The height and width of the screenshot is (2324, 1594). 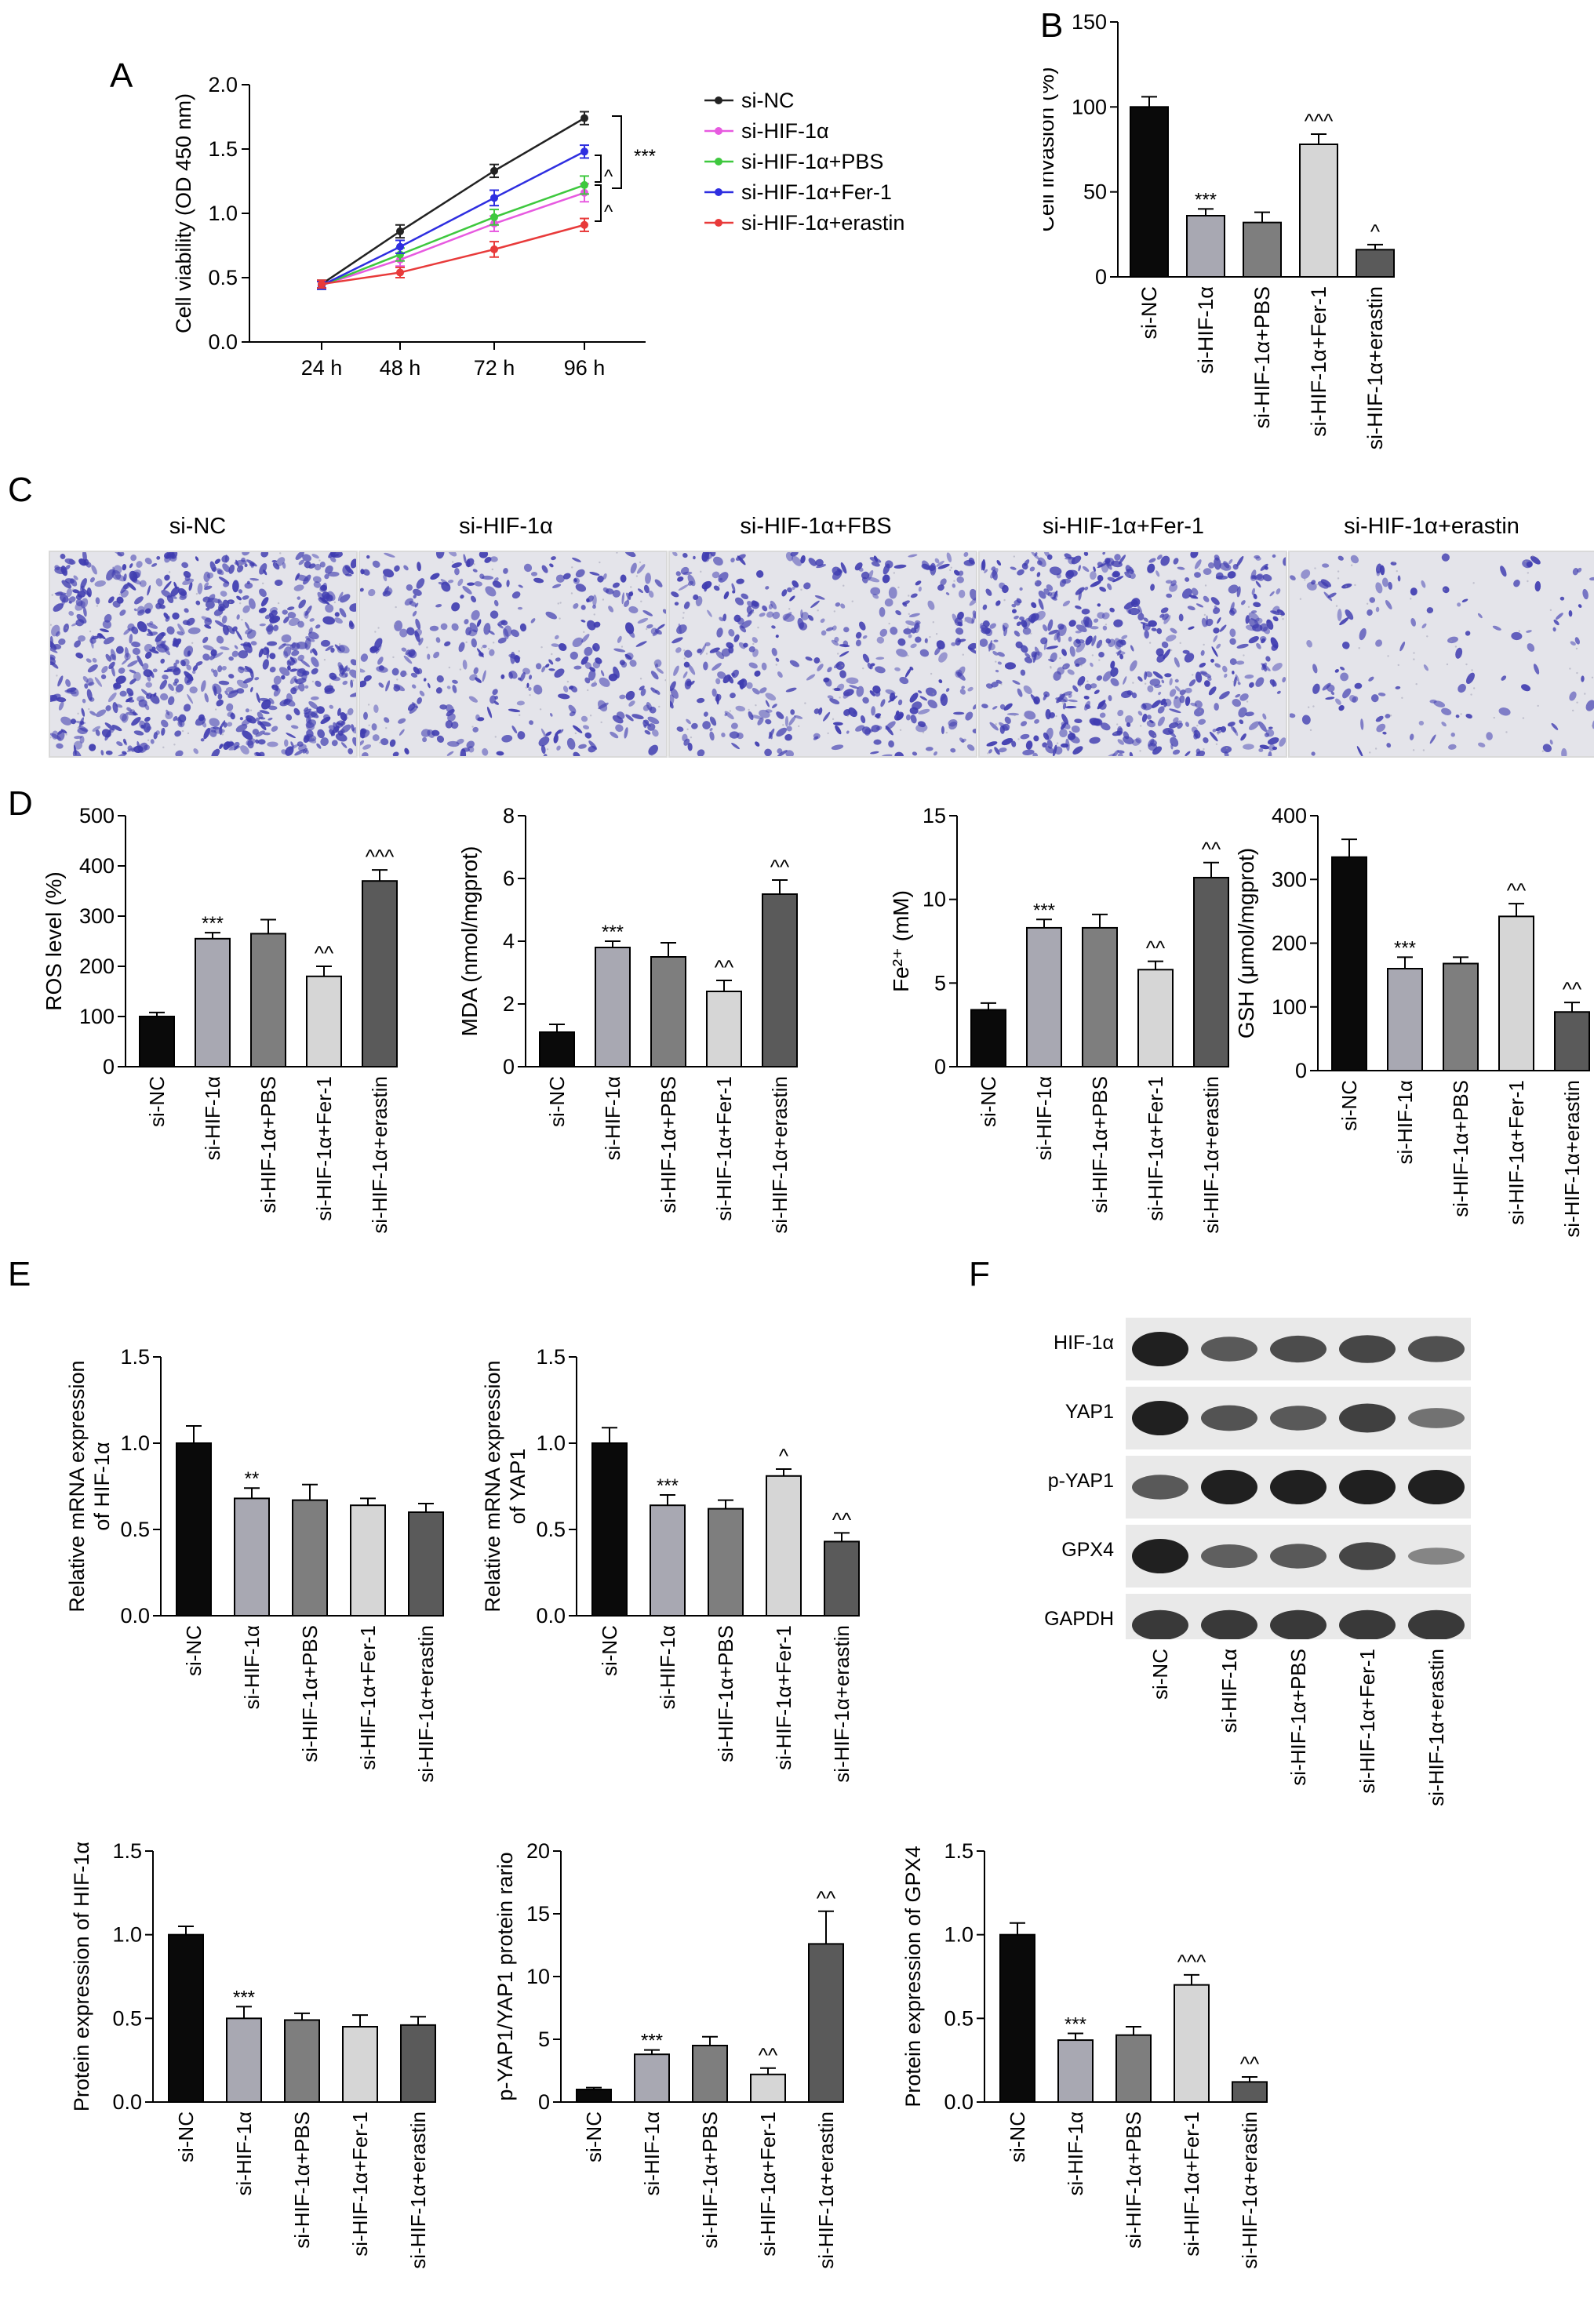 What do you see at coordinates (1461, 1016) in the screenshot?
I see `bar` at bounding box center [1461, 1016].